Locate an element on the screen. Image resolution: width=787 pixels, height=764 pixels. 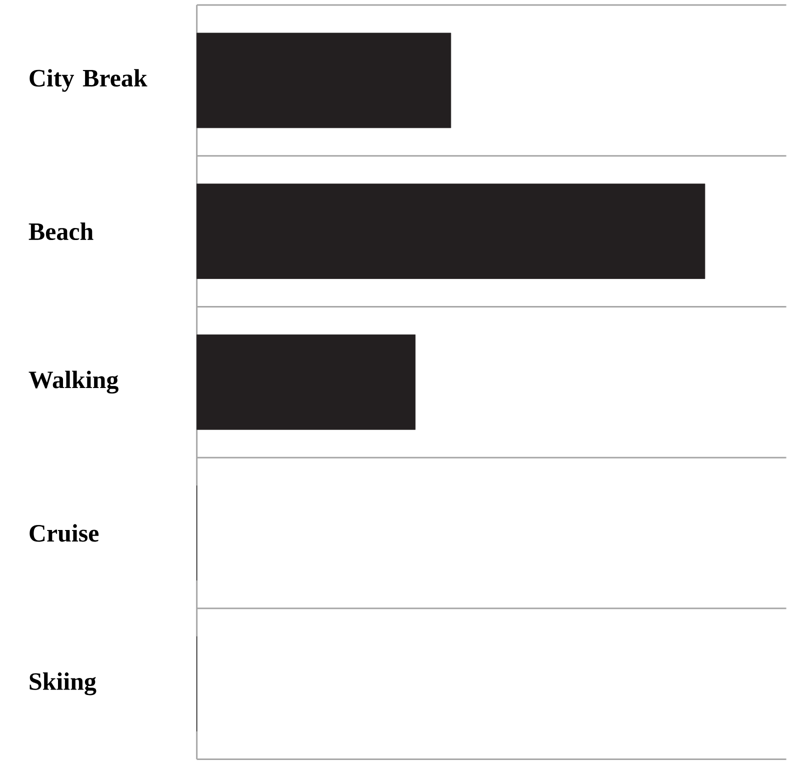
y-tick-label: Walking is located at coordinates (73, 382).